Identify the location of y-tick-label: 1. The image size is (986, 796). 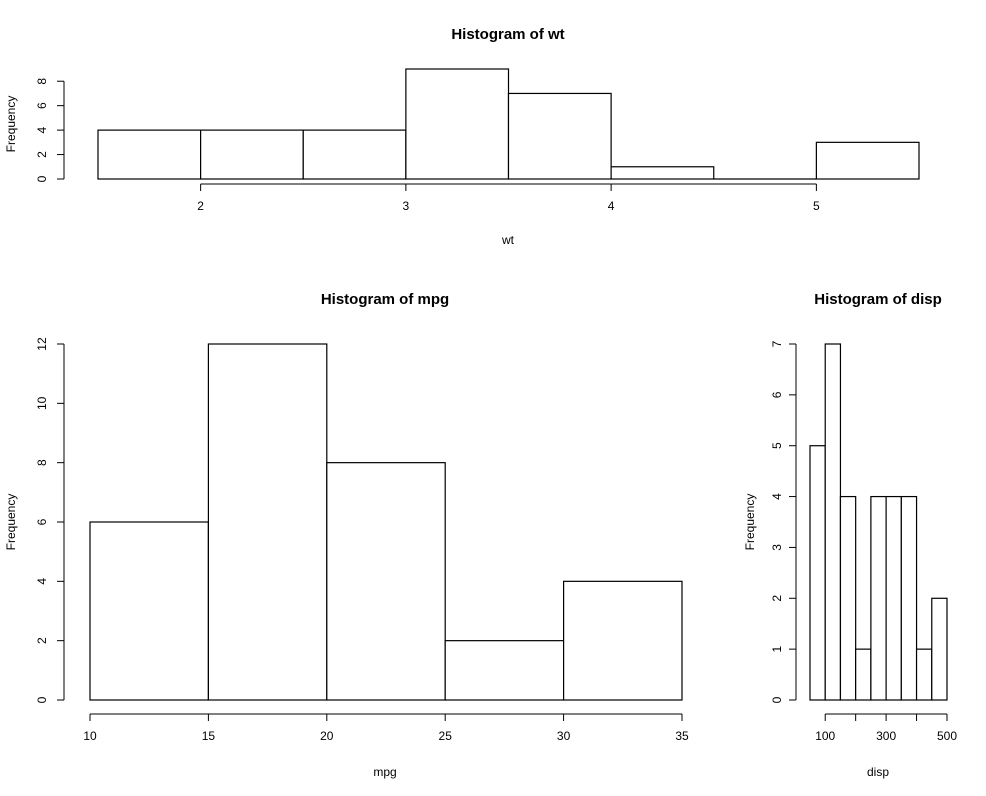
(777, 648).